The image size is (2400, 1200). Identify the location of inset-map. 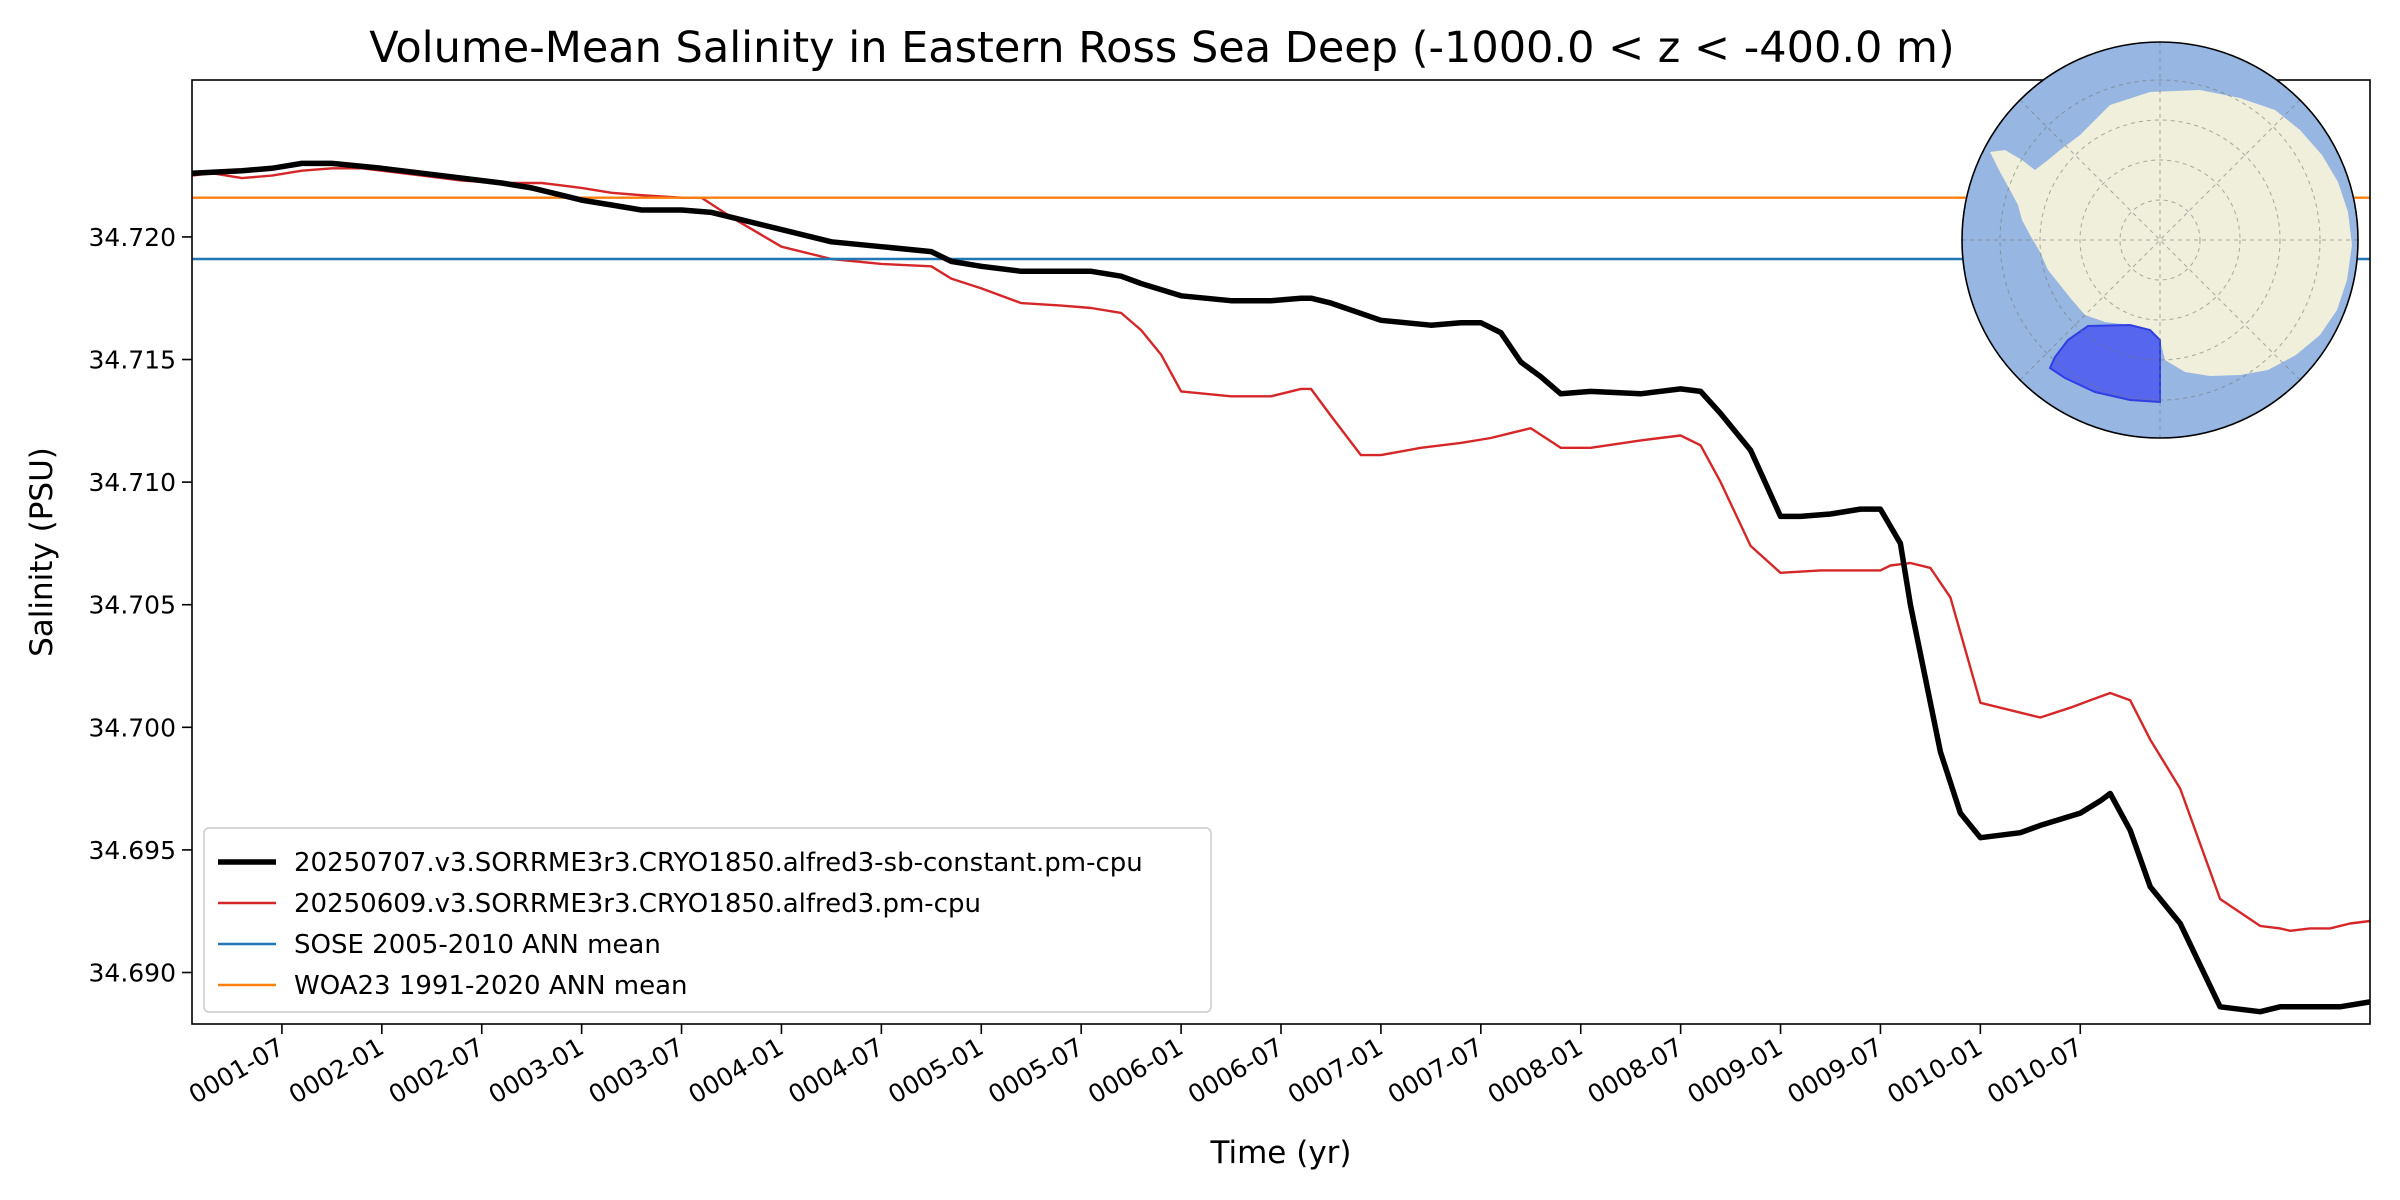
(2160, 240).